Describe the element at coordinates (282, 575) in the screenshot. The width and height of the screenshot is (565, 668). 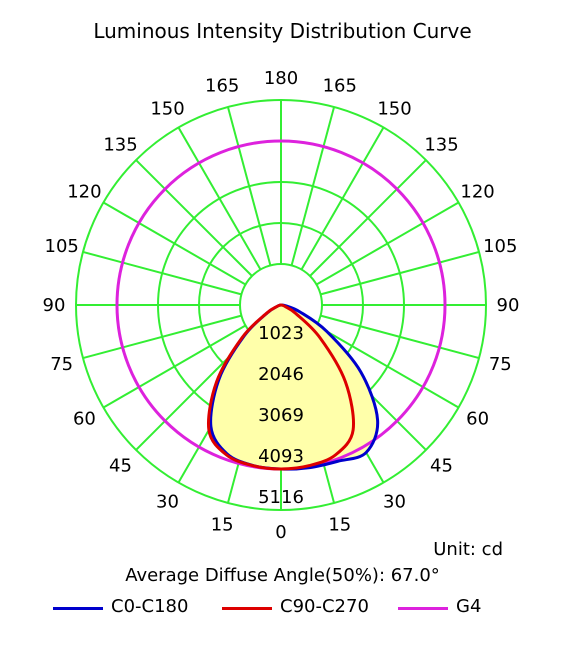
I see `average-diffuse-angle: Average Diffuse Angle(50%): 67.0°` at that location.